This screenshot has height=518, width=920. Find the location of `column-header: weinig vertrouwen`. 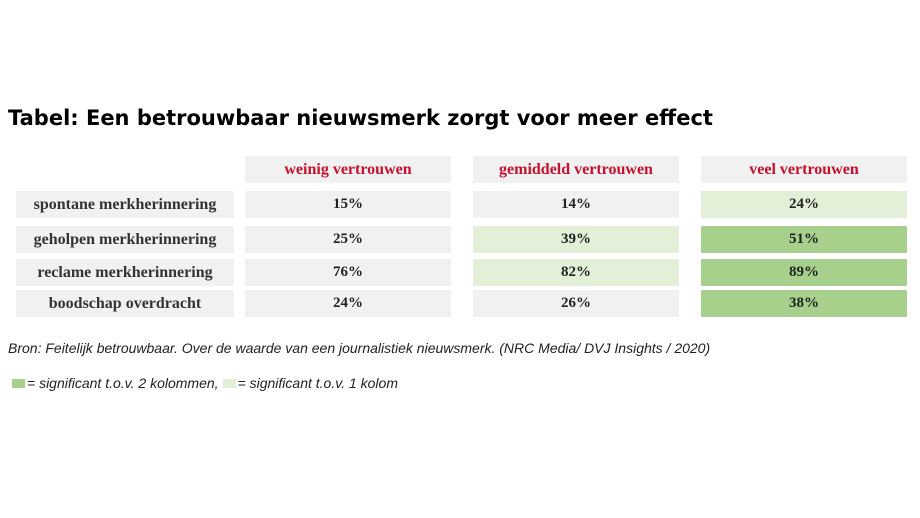

column-header: weinig vertrouwen is located at coordinates (348, 169).